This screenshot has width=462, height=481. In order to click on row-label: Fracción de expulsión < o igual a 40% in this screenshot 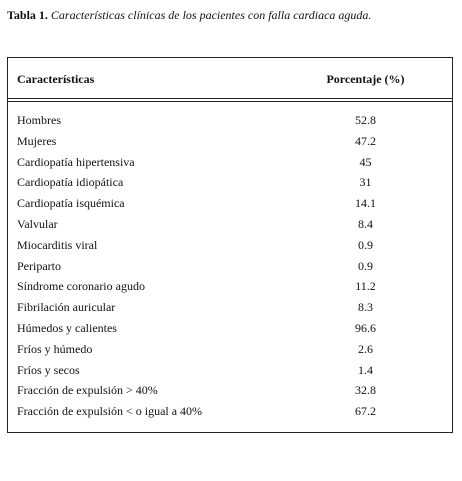, I will do `click(110, 411)`.